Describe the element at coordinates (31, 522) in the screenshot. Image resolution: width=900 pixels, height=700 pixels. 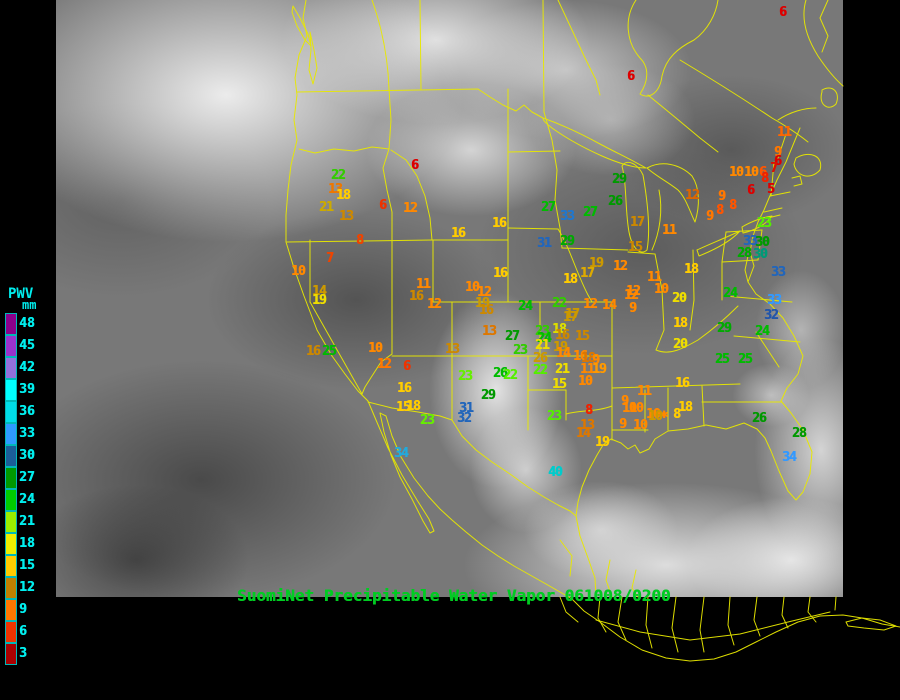
I see `legend-entry: 21` at that location.